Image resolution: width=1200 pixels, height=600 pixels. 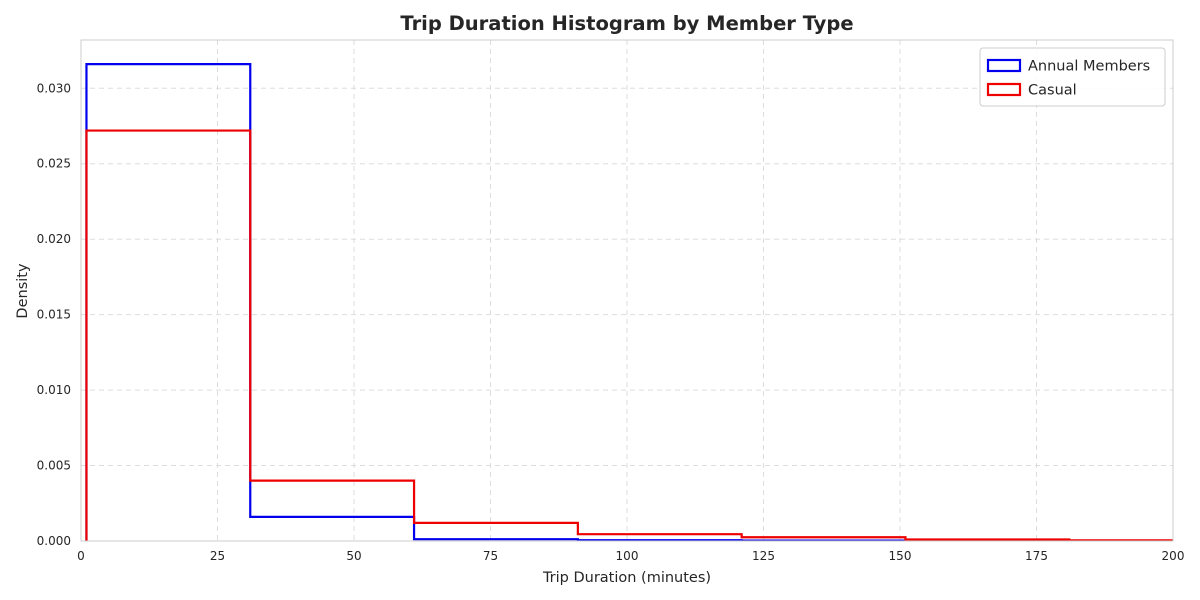 What do you see at coordinates (763, 556) in the screenshot?
I see `x-tick-label: 125` at bounding box center [763, 556].